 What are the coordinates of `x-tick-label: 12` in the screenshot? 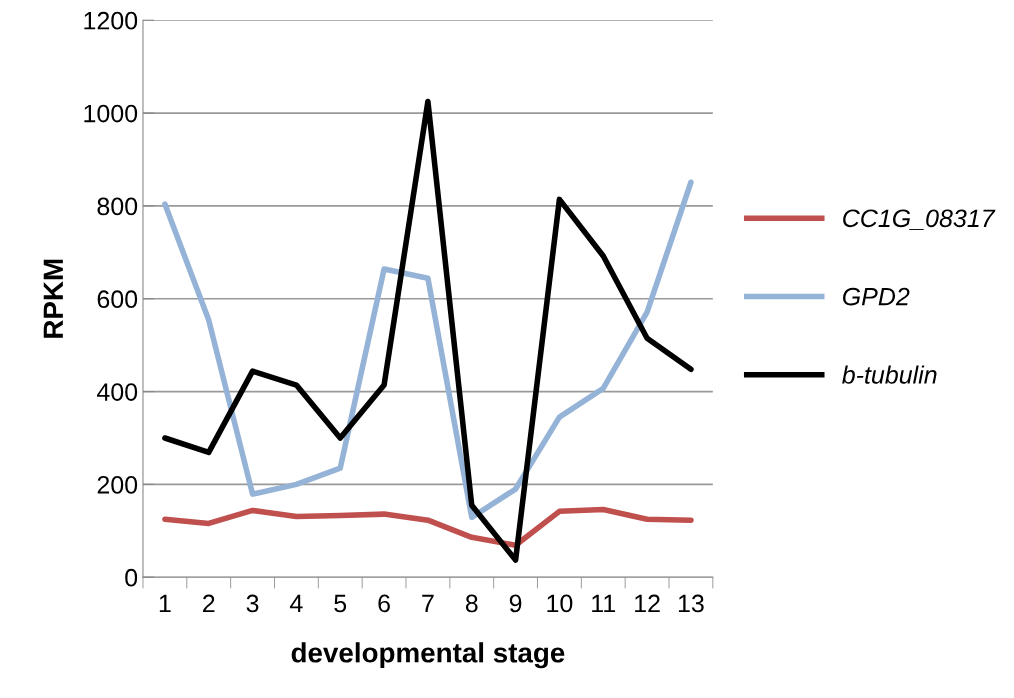 It's located at (647, 603).